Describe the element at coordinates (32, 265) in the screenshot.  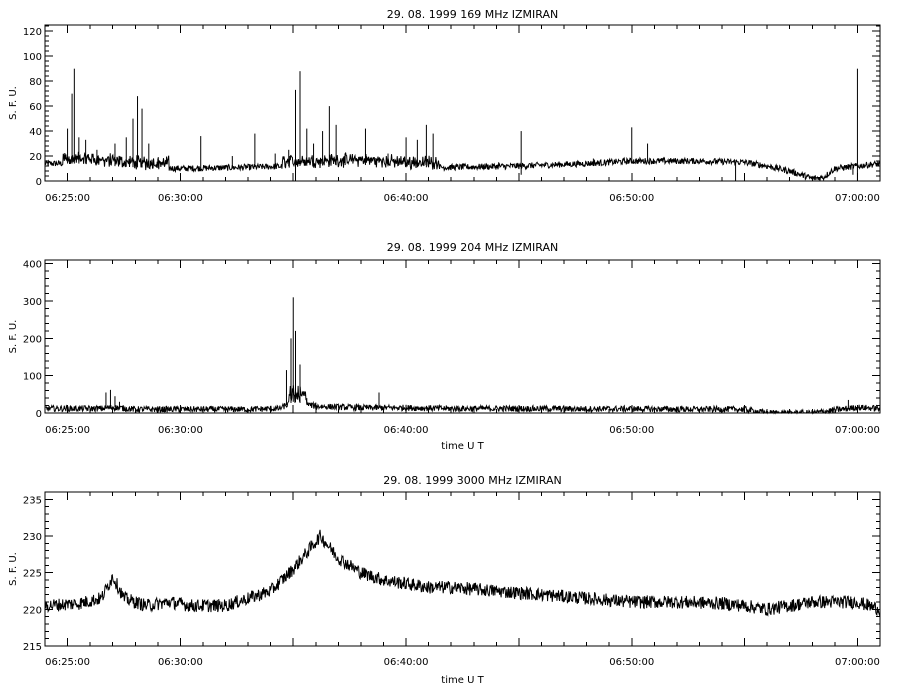
I see `y-tick-label: 400` at that location.